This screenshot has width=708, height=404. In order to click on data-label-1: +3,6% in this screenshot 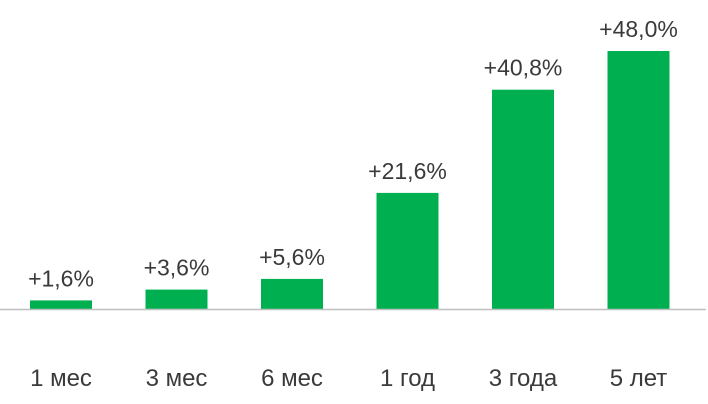, I will do `click(177, 268)`.